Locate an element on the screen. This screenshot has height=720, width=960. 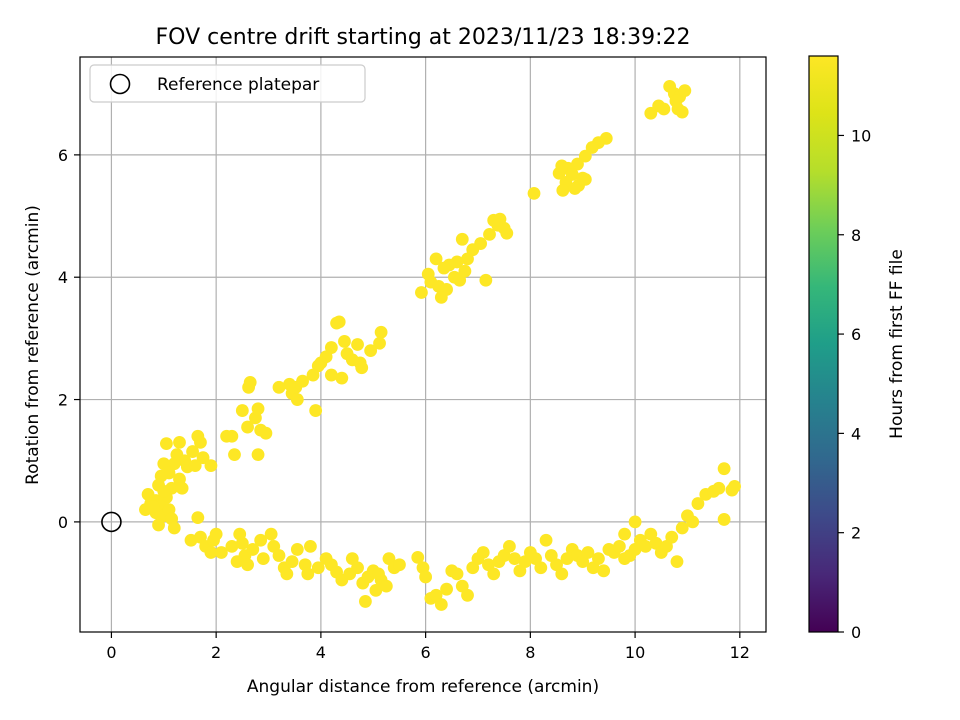
legend-entry-reference-platepar: Reference platepar is located at coordinates (238, 85).